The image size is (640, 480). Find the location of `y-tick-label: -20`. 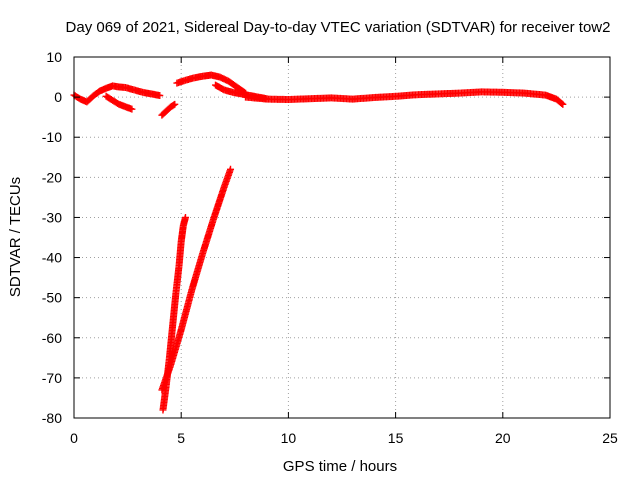

y-tick-label: -20 is located at coordinates (52, 177).